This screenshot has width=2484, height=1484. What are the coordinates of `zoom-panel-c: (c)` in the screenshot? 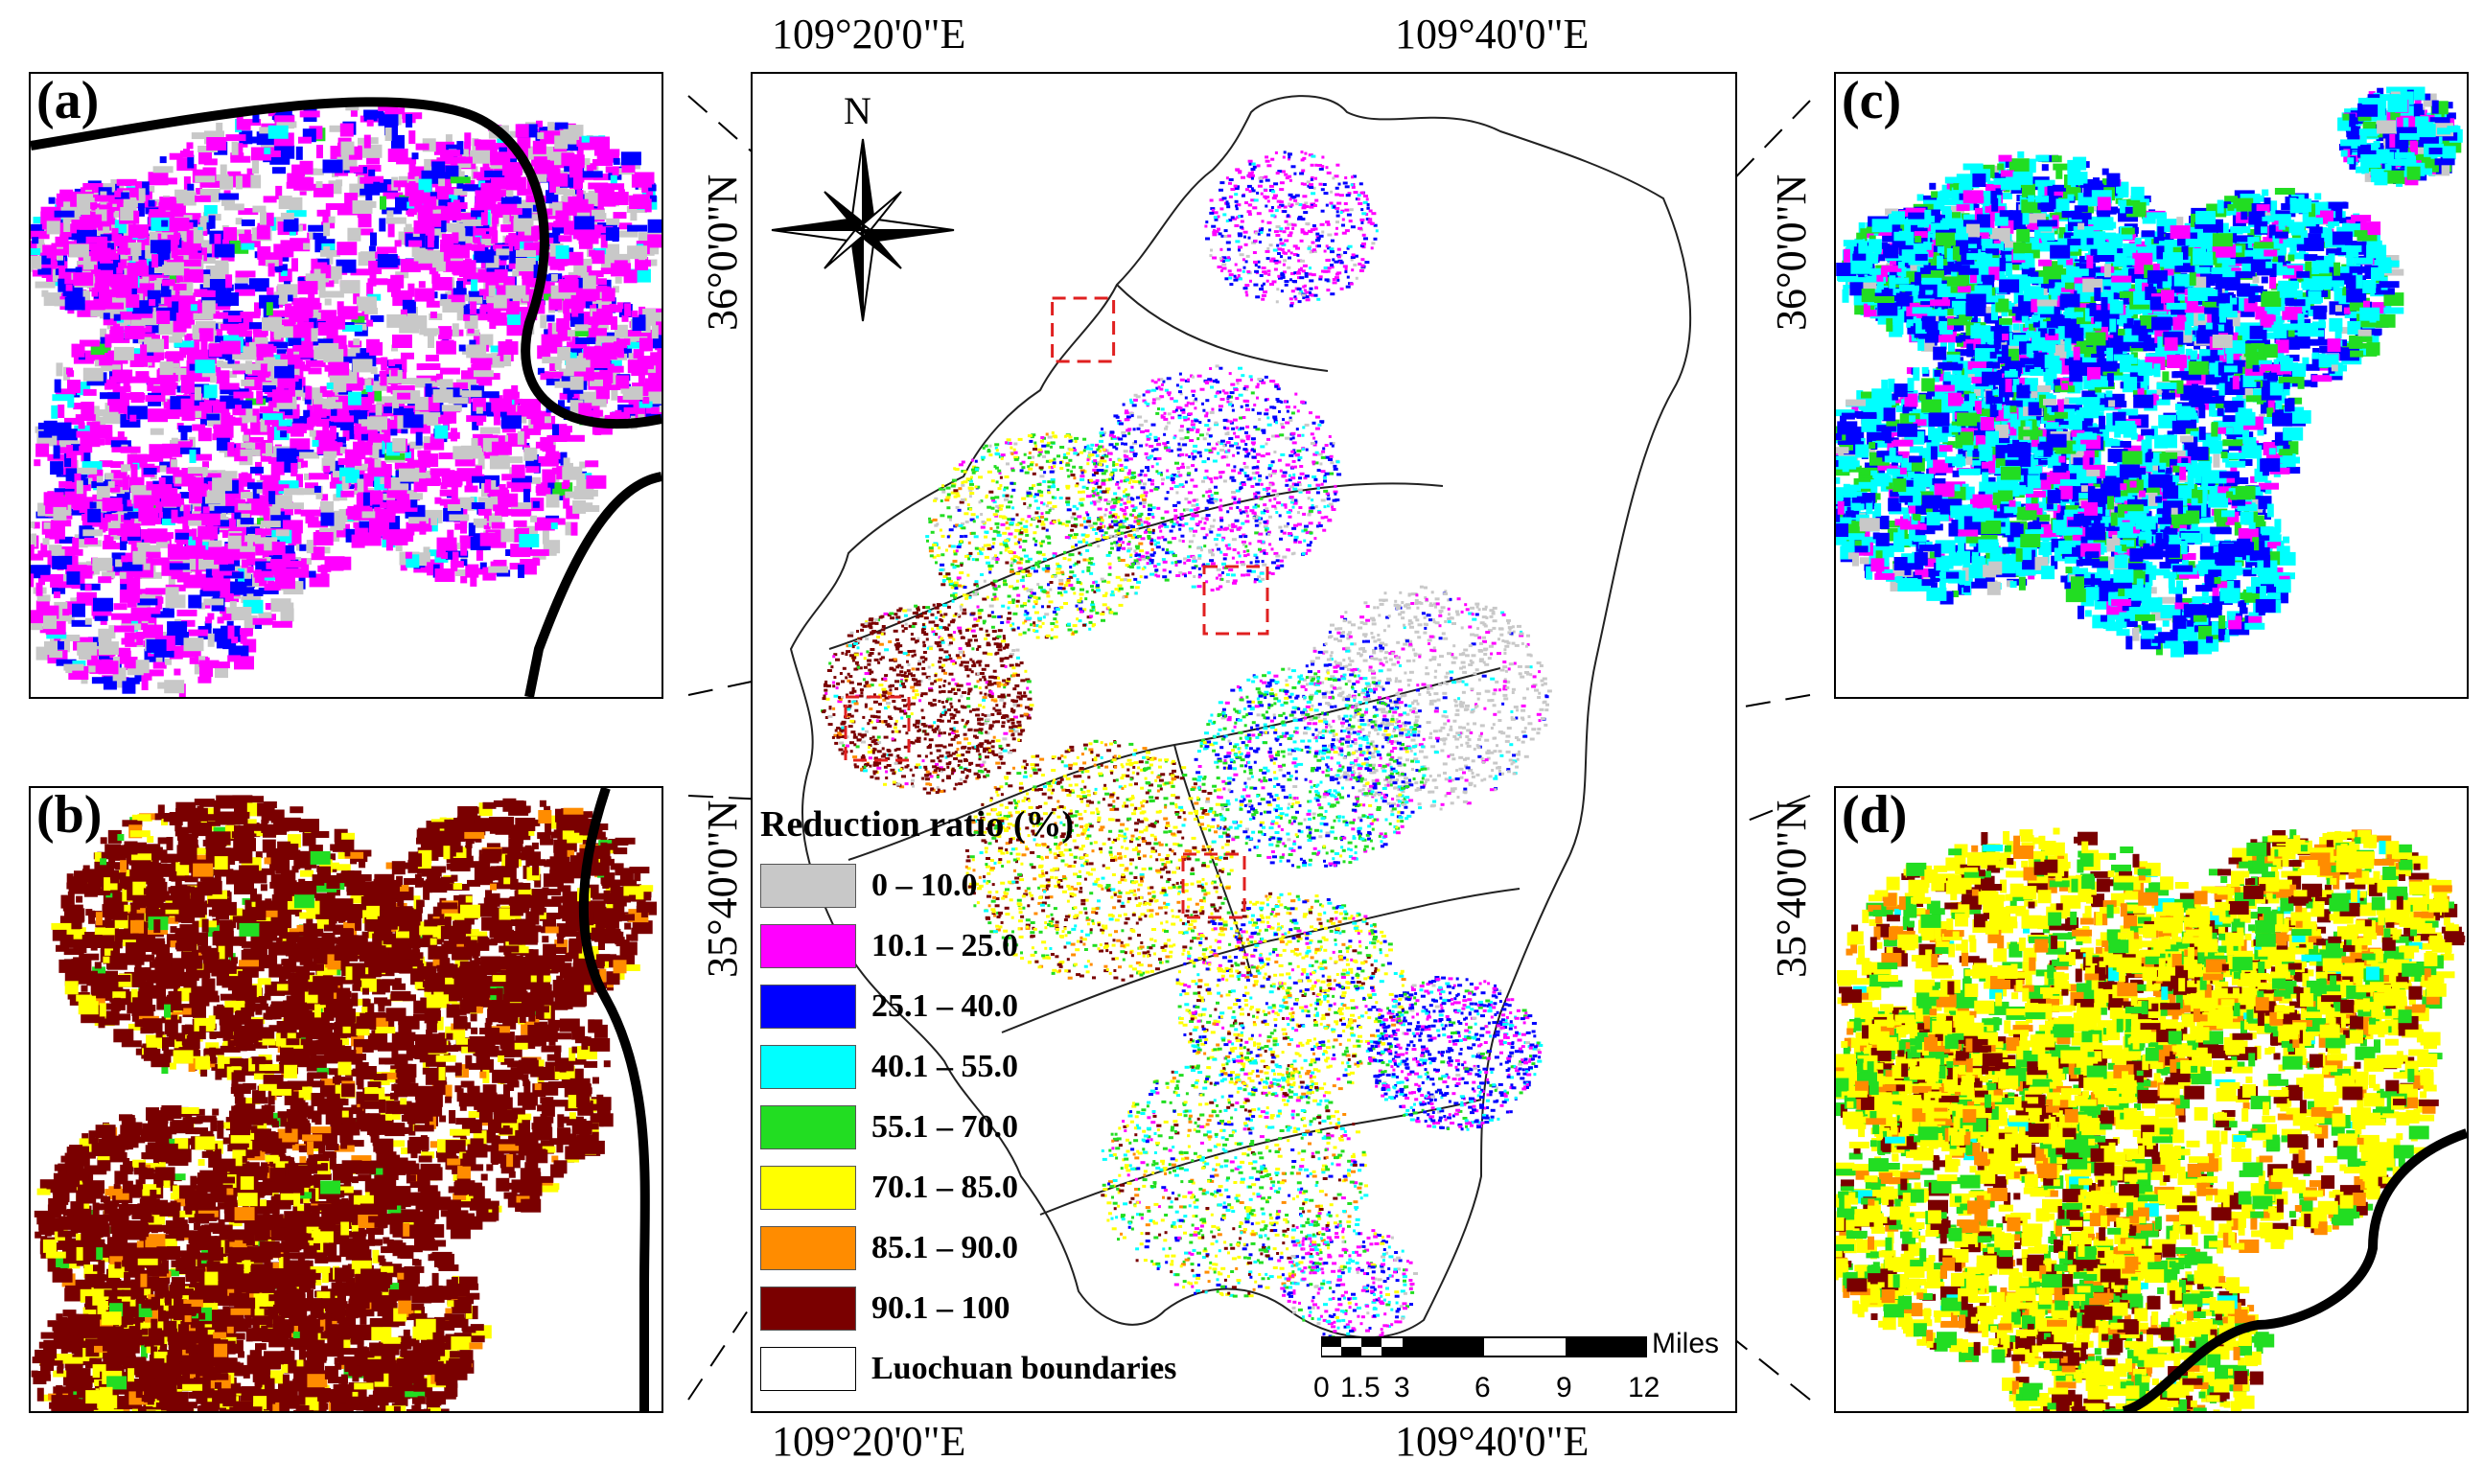 It's located at (2151, 386).